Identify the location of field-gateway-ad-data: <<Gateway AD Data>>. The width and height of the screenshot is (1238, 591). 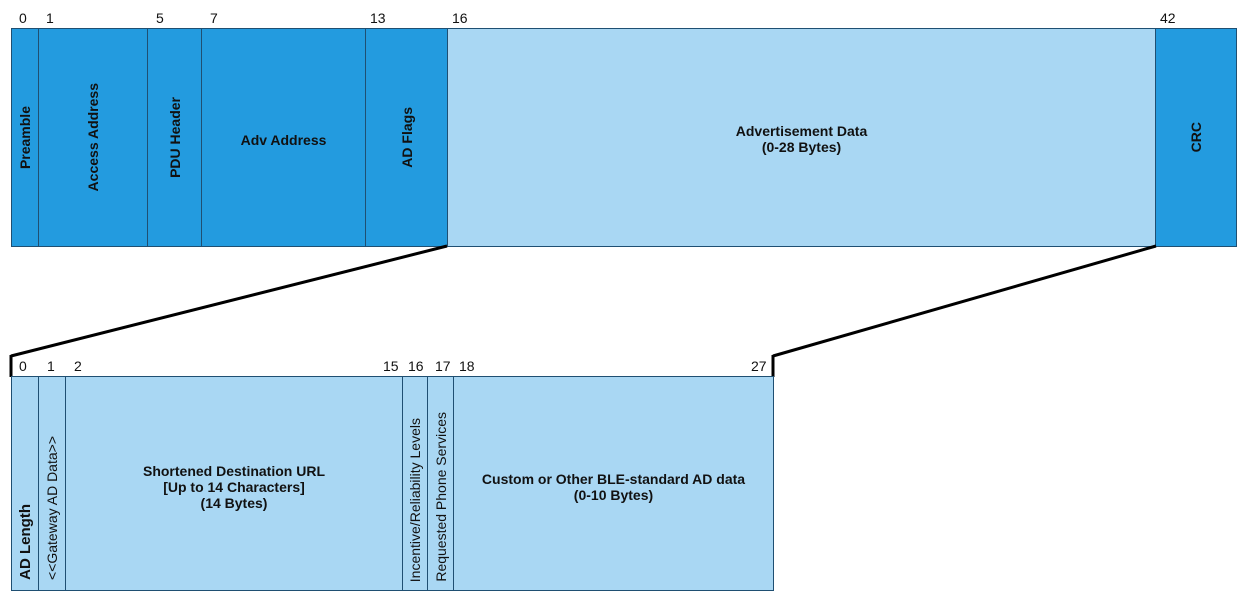
(52, 483).